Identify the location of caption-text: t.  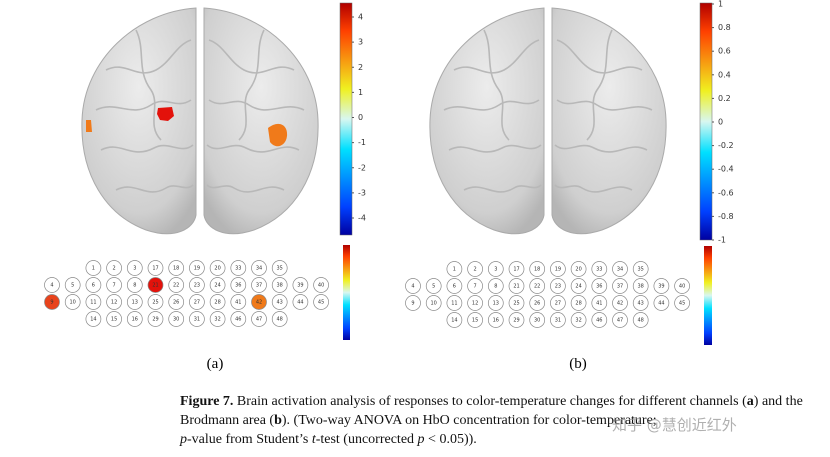
(313, 439).